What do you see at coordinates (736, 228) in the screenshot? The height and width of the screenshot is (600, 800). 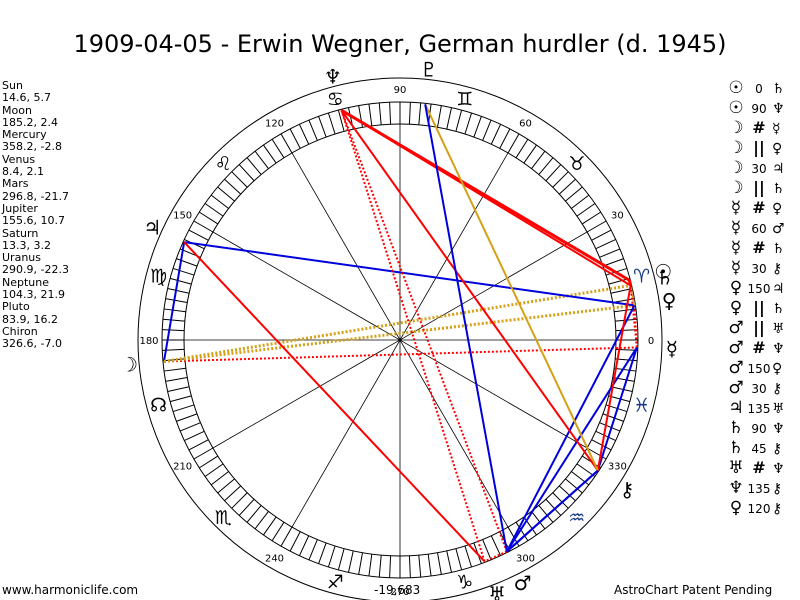 I see `aspect-planet-1: ☿` at bounding box center [736, 228].